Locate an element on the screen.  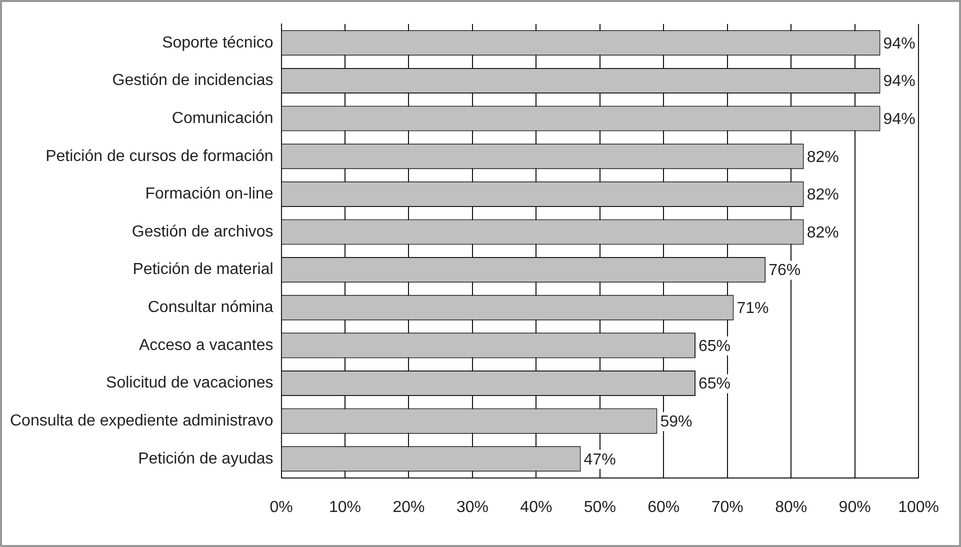
x-tick-label: 10% is located at coordinates (345, 507).